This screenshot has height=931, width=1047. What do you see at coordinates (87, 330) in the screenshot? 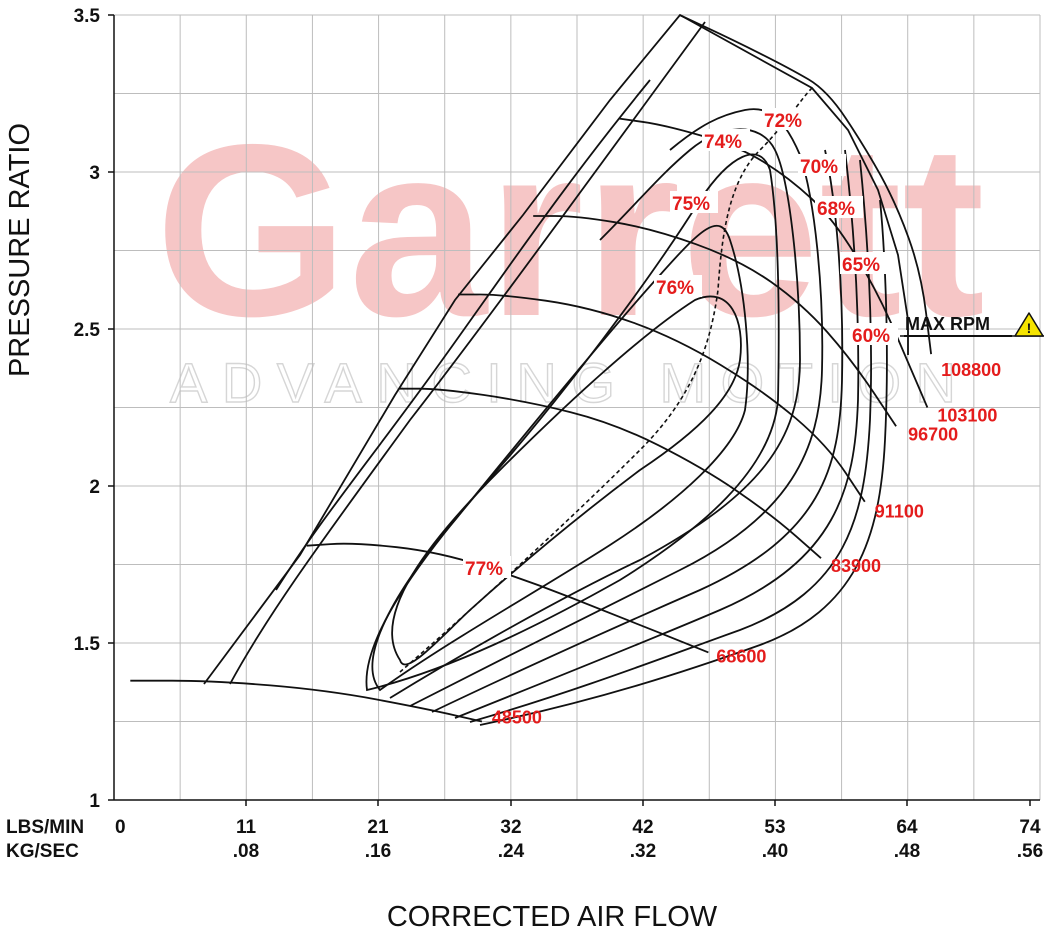
I see `y-tick-label: 2.5` at bounding box center [87, 330].